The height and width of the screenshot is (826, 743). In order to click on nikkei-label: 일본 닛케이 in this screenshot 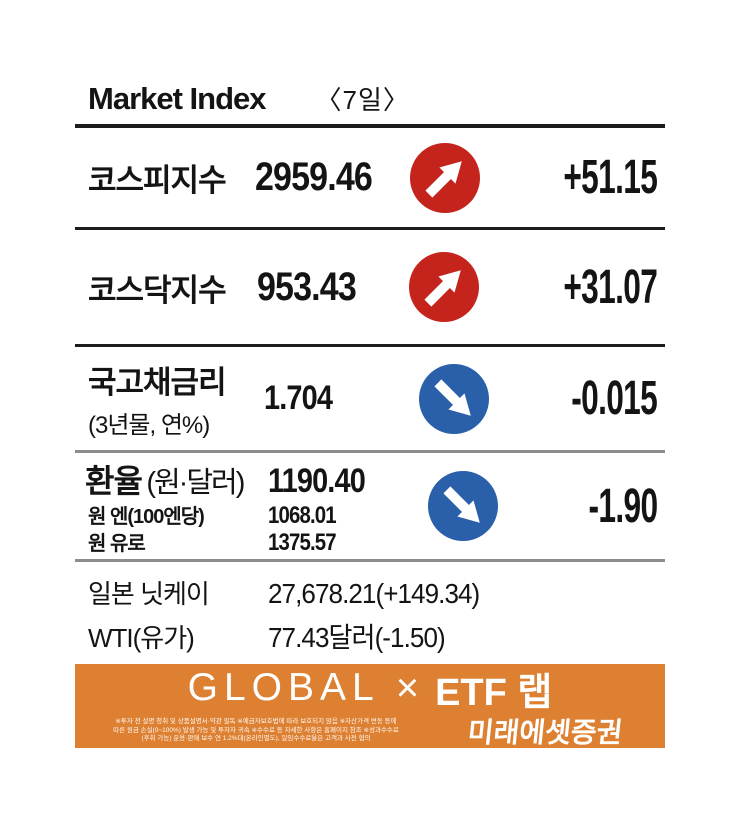, I will do `click(149, 594)`.